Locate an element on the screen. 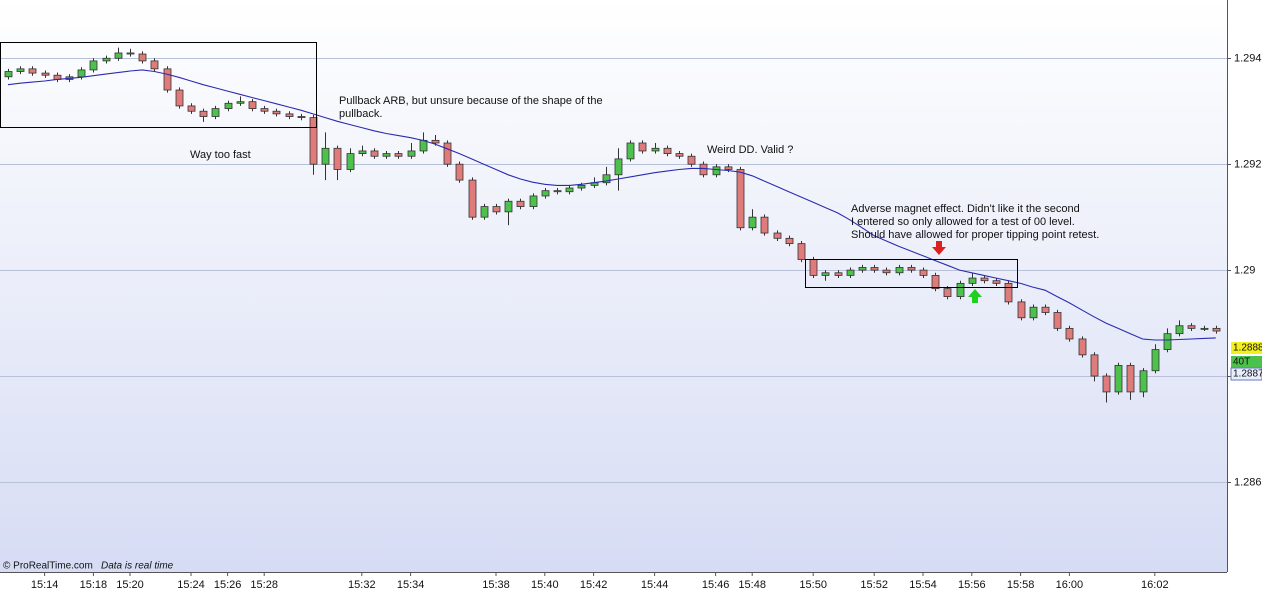 The width and height of the screenshot is (1262, 597). x-tick-label: 15:40 is located at coordinates (545, 585).